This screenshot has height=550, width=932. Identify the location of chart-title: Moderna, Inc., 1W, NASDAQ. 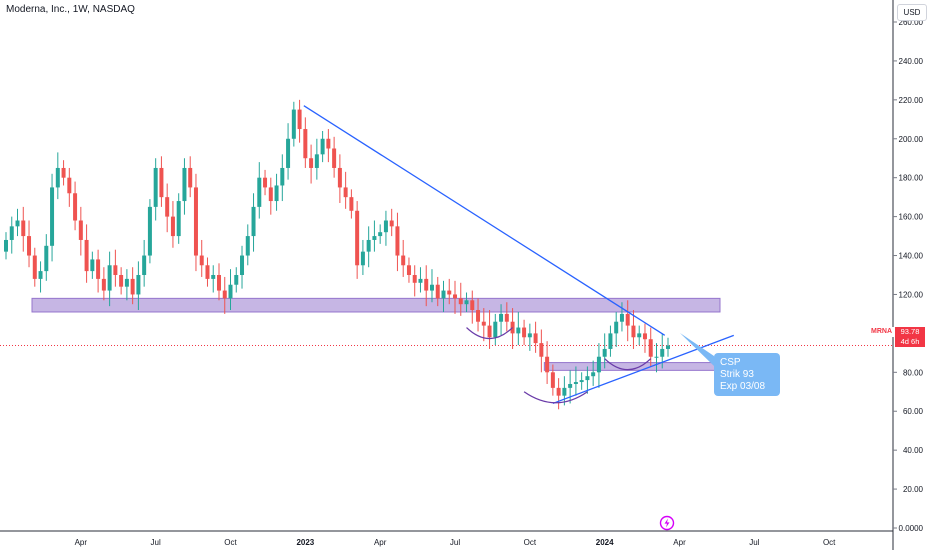
(70, 9).